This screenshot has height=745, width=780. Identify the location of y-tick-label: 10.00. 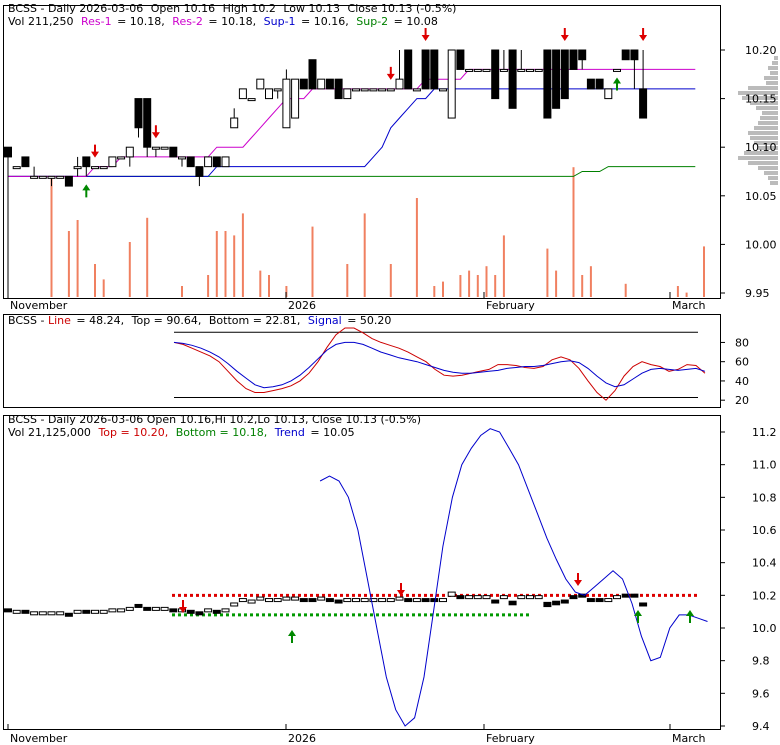
(761, 244).